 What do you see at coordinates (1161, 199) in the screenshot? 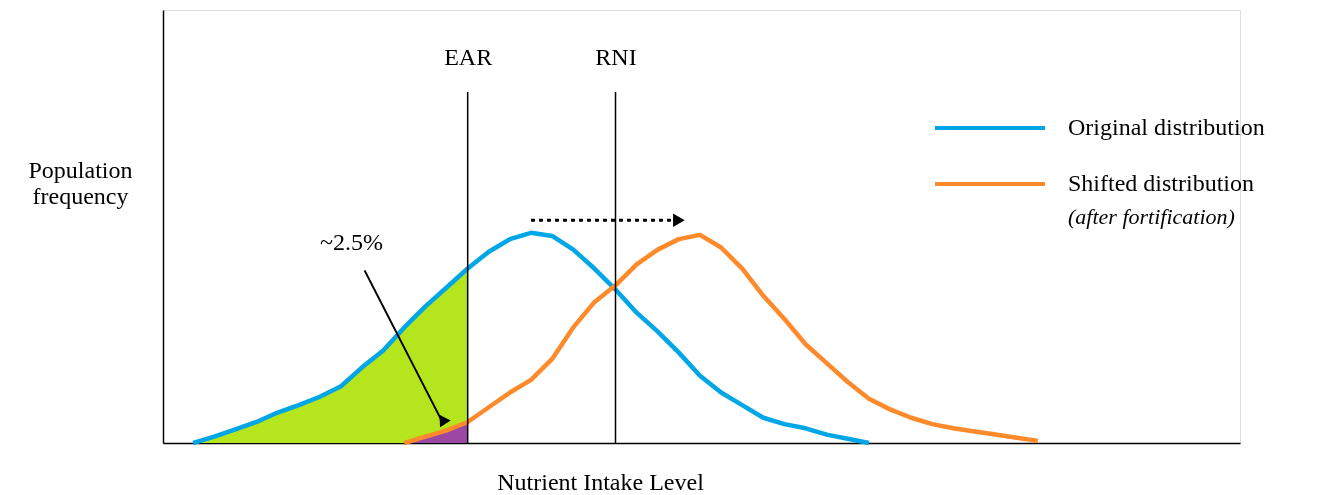
I see `legend-label: Shifted distribution (after fortification)` at bounding box center [1161, 199].